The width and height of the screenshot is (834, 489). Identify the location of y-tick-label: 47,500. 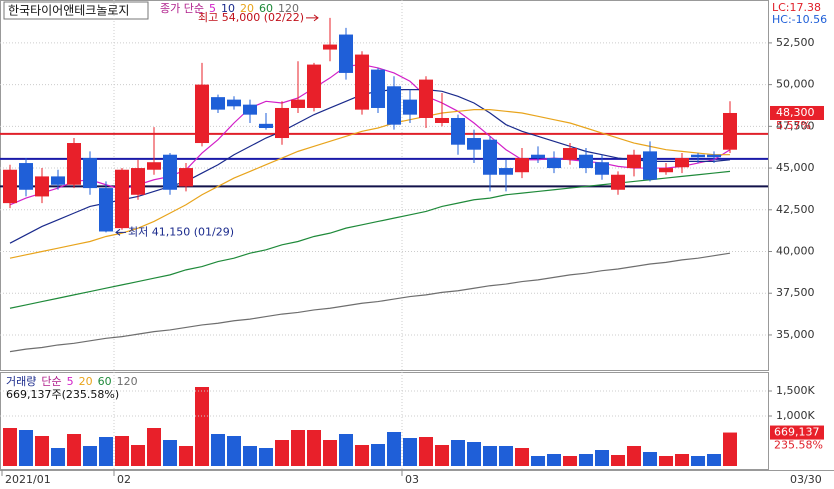
(795, 125).